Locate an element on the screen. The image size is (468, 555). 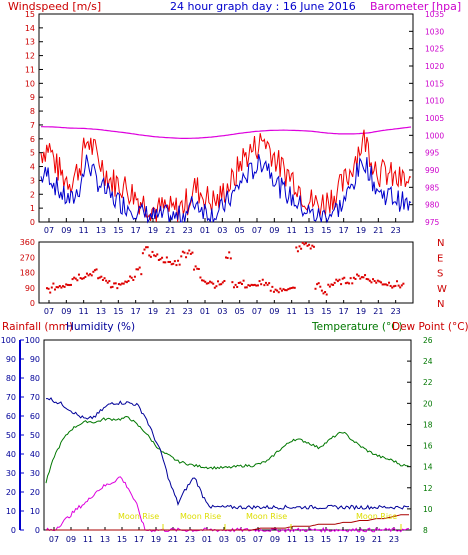
baro-ytick-label: 1025 is located at coordinates (434, 49).